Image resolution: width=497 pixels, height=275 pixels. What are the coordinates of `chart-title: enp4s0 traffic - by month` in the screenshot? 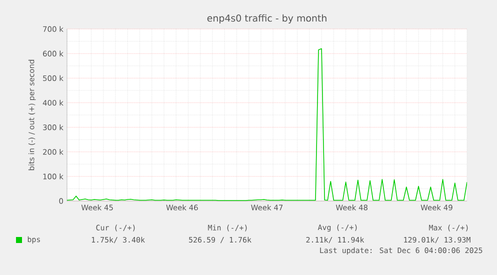 It's located at (266, 19).